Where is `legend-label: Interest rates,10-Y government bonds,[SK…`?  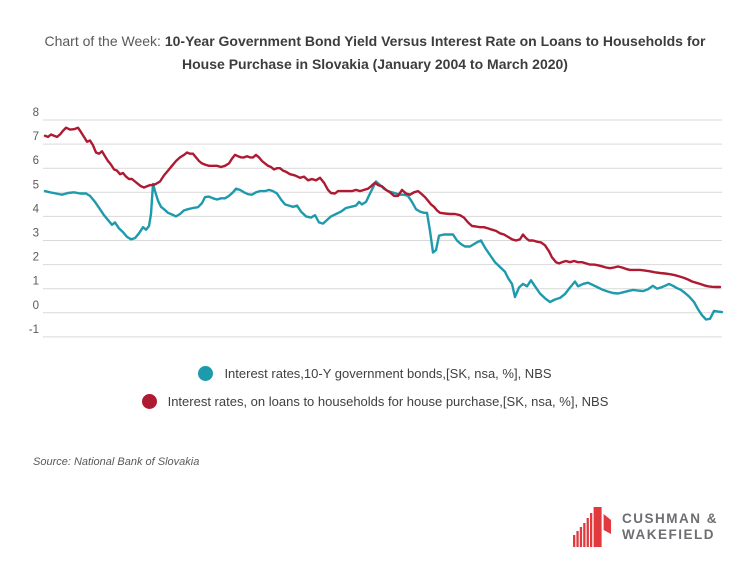
legend-label: Interest rates,10-Y government bonds,[SK… is located at coordinates (388, 373).